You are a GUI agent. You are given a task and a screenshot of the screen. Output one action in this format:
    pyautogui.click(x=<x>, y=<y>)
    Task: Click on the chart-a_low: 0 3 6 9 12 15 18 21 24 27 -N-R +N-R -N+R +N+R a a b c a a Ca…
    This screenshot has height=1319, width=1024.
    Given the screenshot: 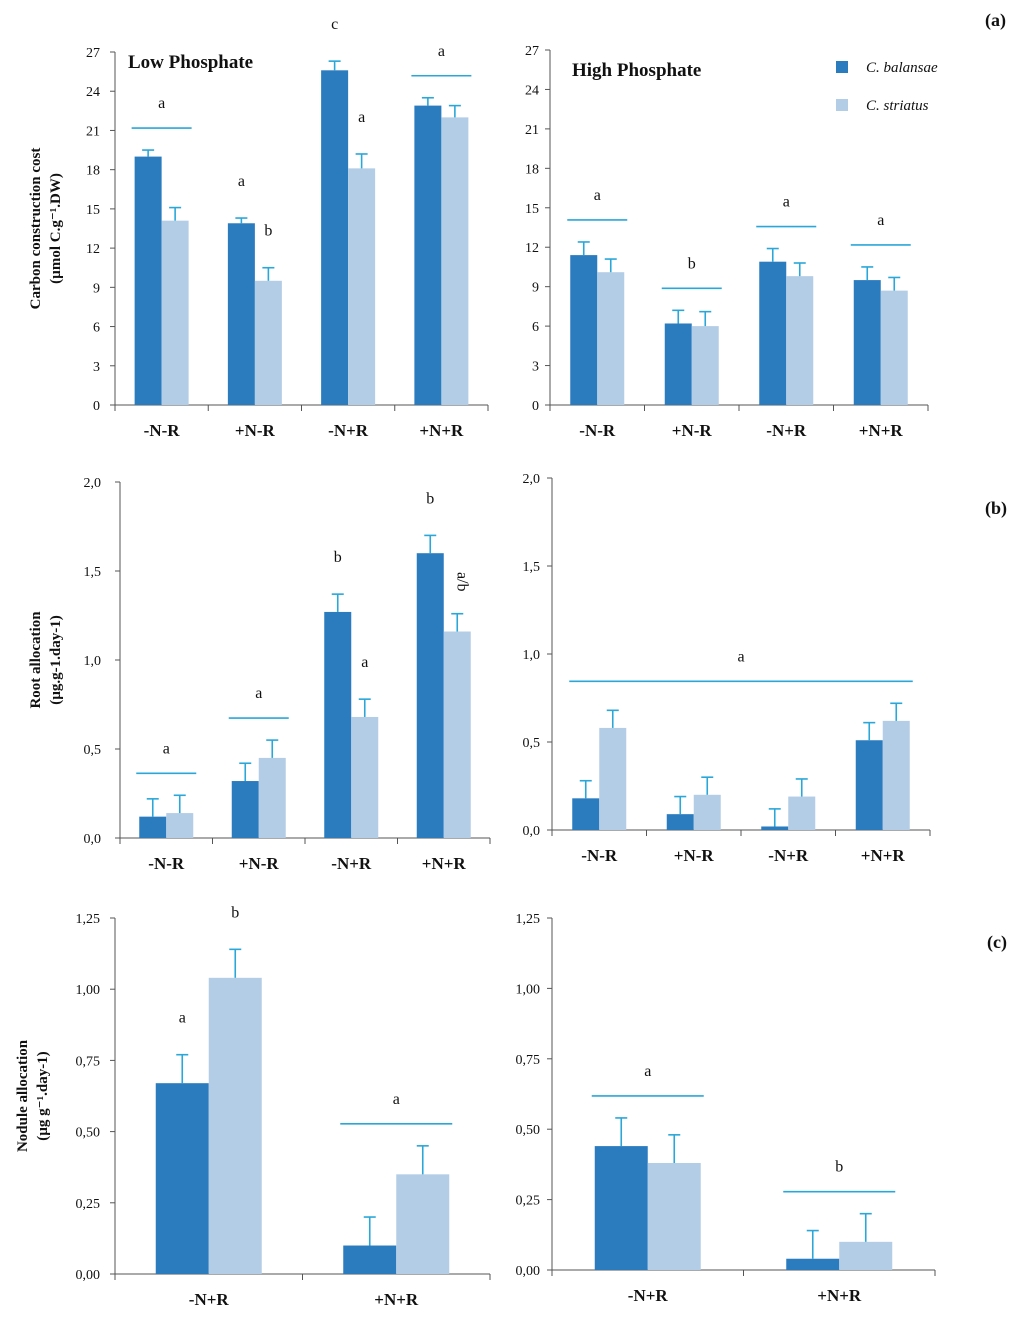 What is the action you would take?
    pyautogui.click(x=258, y=228)
    